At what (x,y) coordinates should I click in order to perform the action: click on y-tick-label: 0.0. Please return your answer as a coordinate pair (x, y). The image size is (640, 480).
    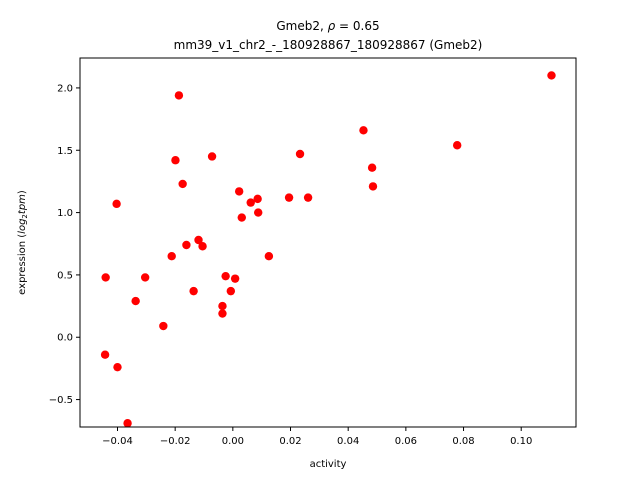
    Looking at the image, I should click on (65, 338).